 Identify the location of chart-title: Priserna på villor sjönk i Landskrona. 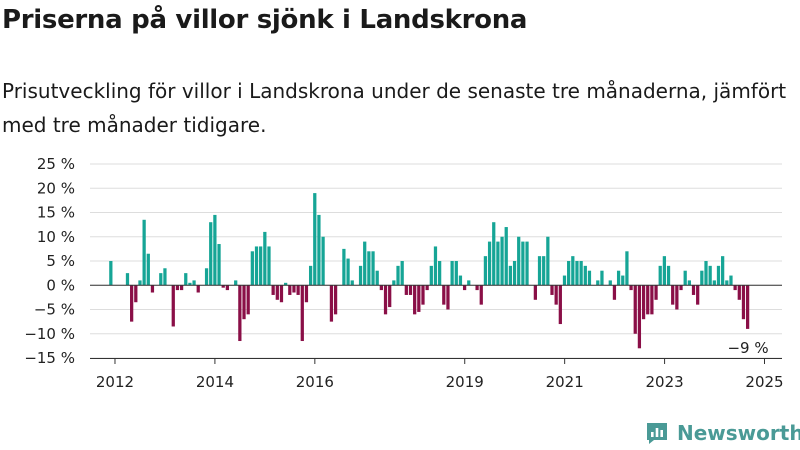
(265, 20).